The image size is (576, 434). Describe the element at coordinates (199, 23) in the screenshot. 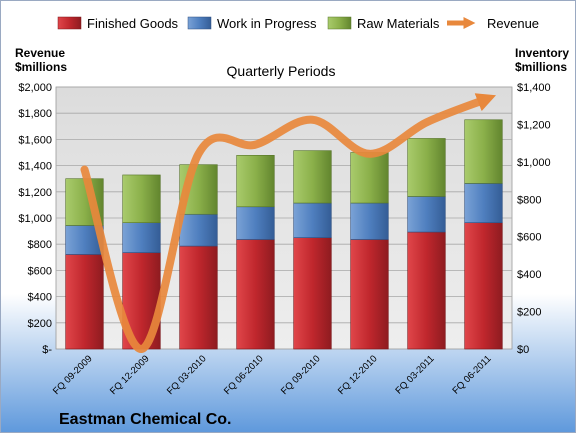

I see `legend-swatch-work-in-progress` at that location.